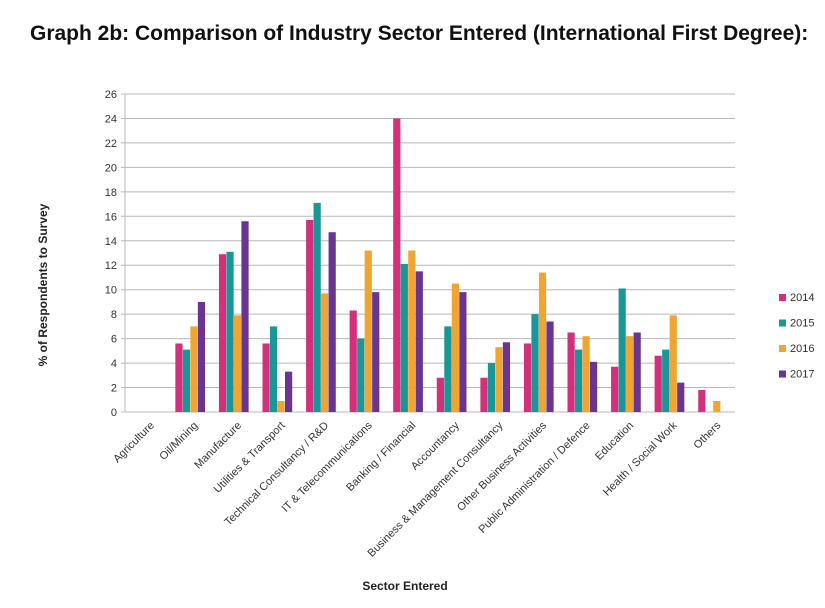 This screenshot has width=825, height=608. What do you see at coordinates (111, 168) in the screenshot?
I see `y-tick-label: 20` at bounding box center [111, 168].